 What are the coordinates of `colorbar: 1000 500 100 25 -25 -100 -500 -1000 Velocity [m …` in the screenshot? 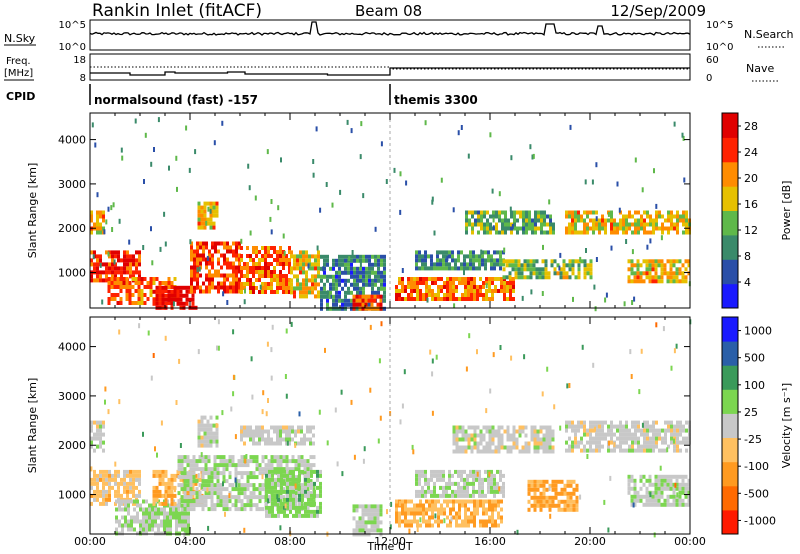 It's located at (757, 425).